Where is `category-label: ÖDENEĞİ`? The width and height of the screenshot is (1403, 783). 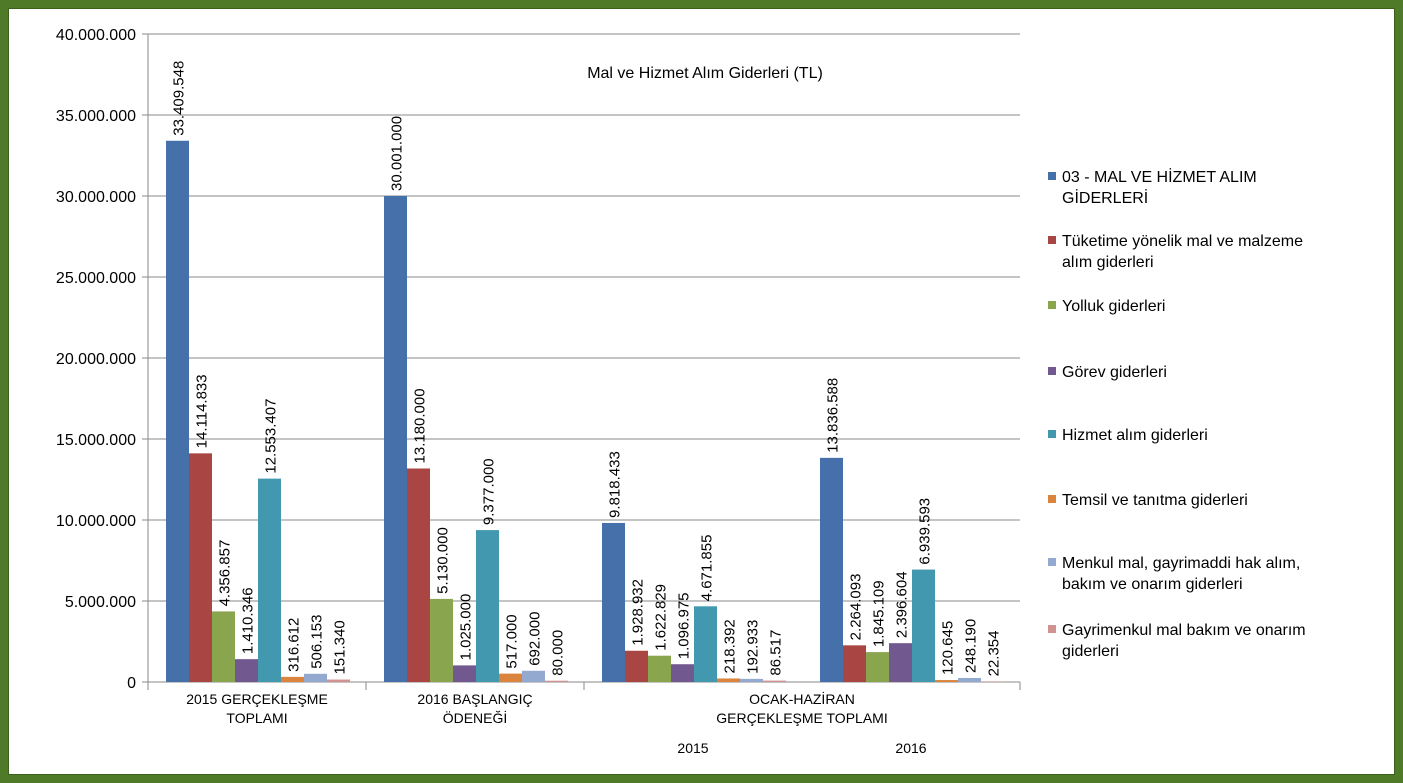
category-label: ÖDENEĞİ is located at coordinates (475, 717).